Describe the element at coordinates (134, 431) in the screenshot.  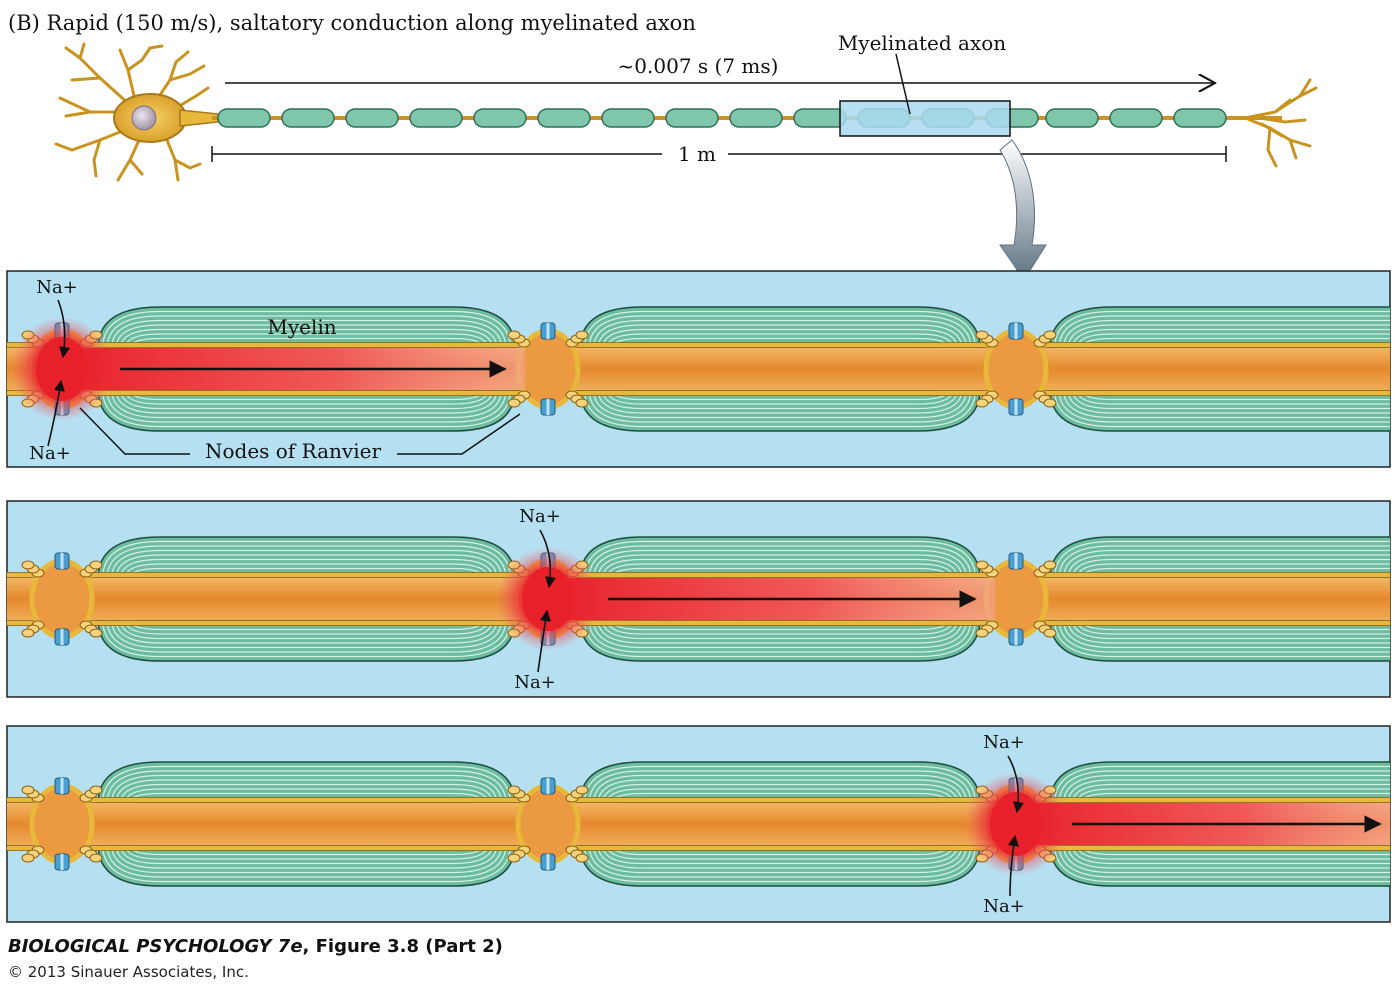
I see `nodes-leader-left` at that location.